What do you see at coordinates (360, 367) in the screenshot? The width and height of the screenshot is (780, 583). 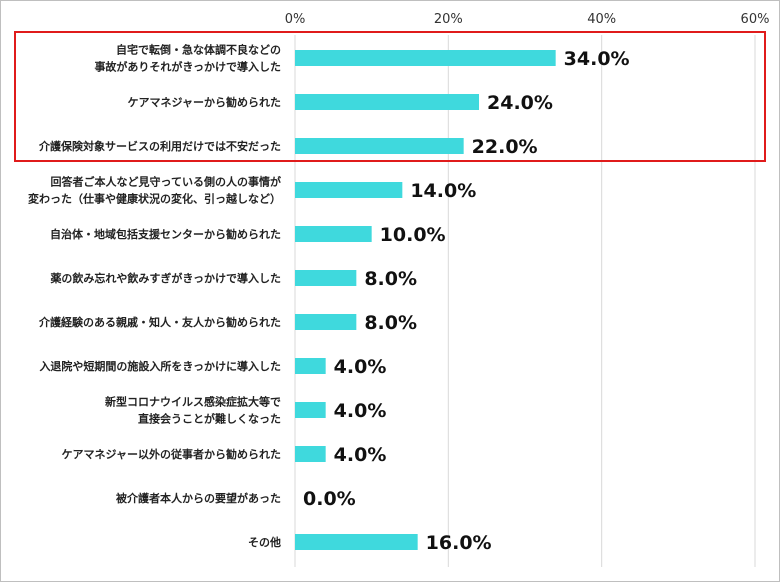 I see `data-label-7: 4.0%` at bounding box center [360, 367].